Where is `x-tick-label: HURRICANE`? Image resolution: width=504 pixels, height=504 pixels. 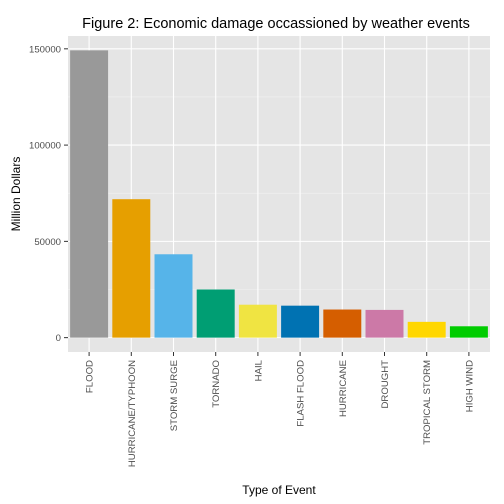
x-tick-label: HURRICANE is located at coordinates (343, 388).